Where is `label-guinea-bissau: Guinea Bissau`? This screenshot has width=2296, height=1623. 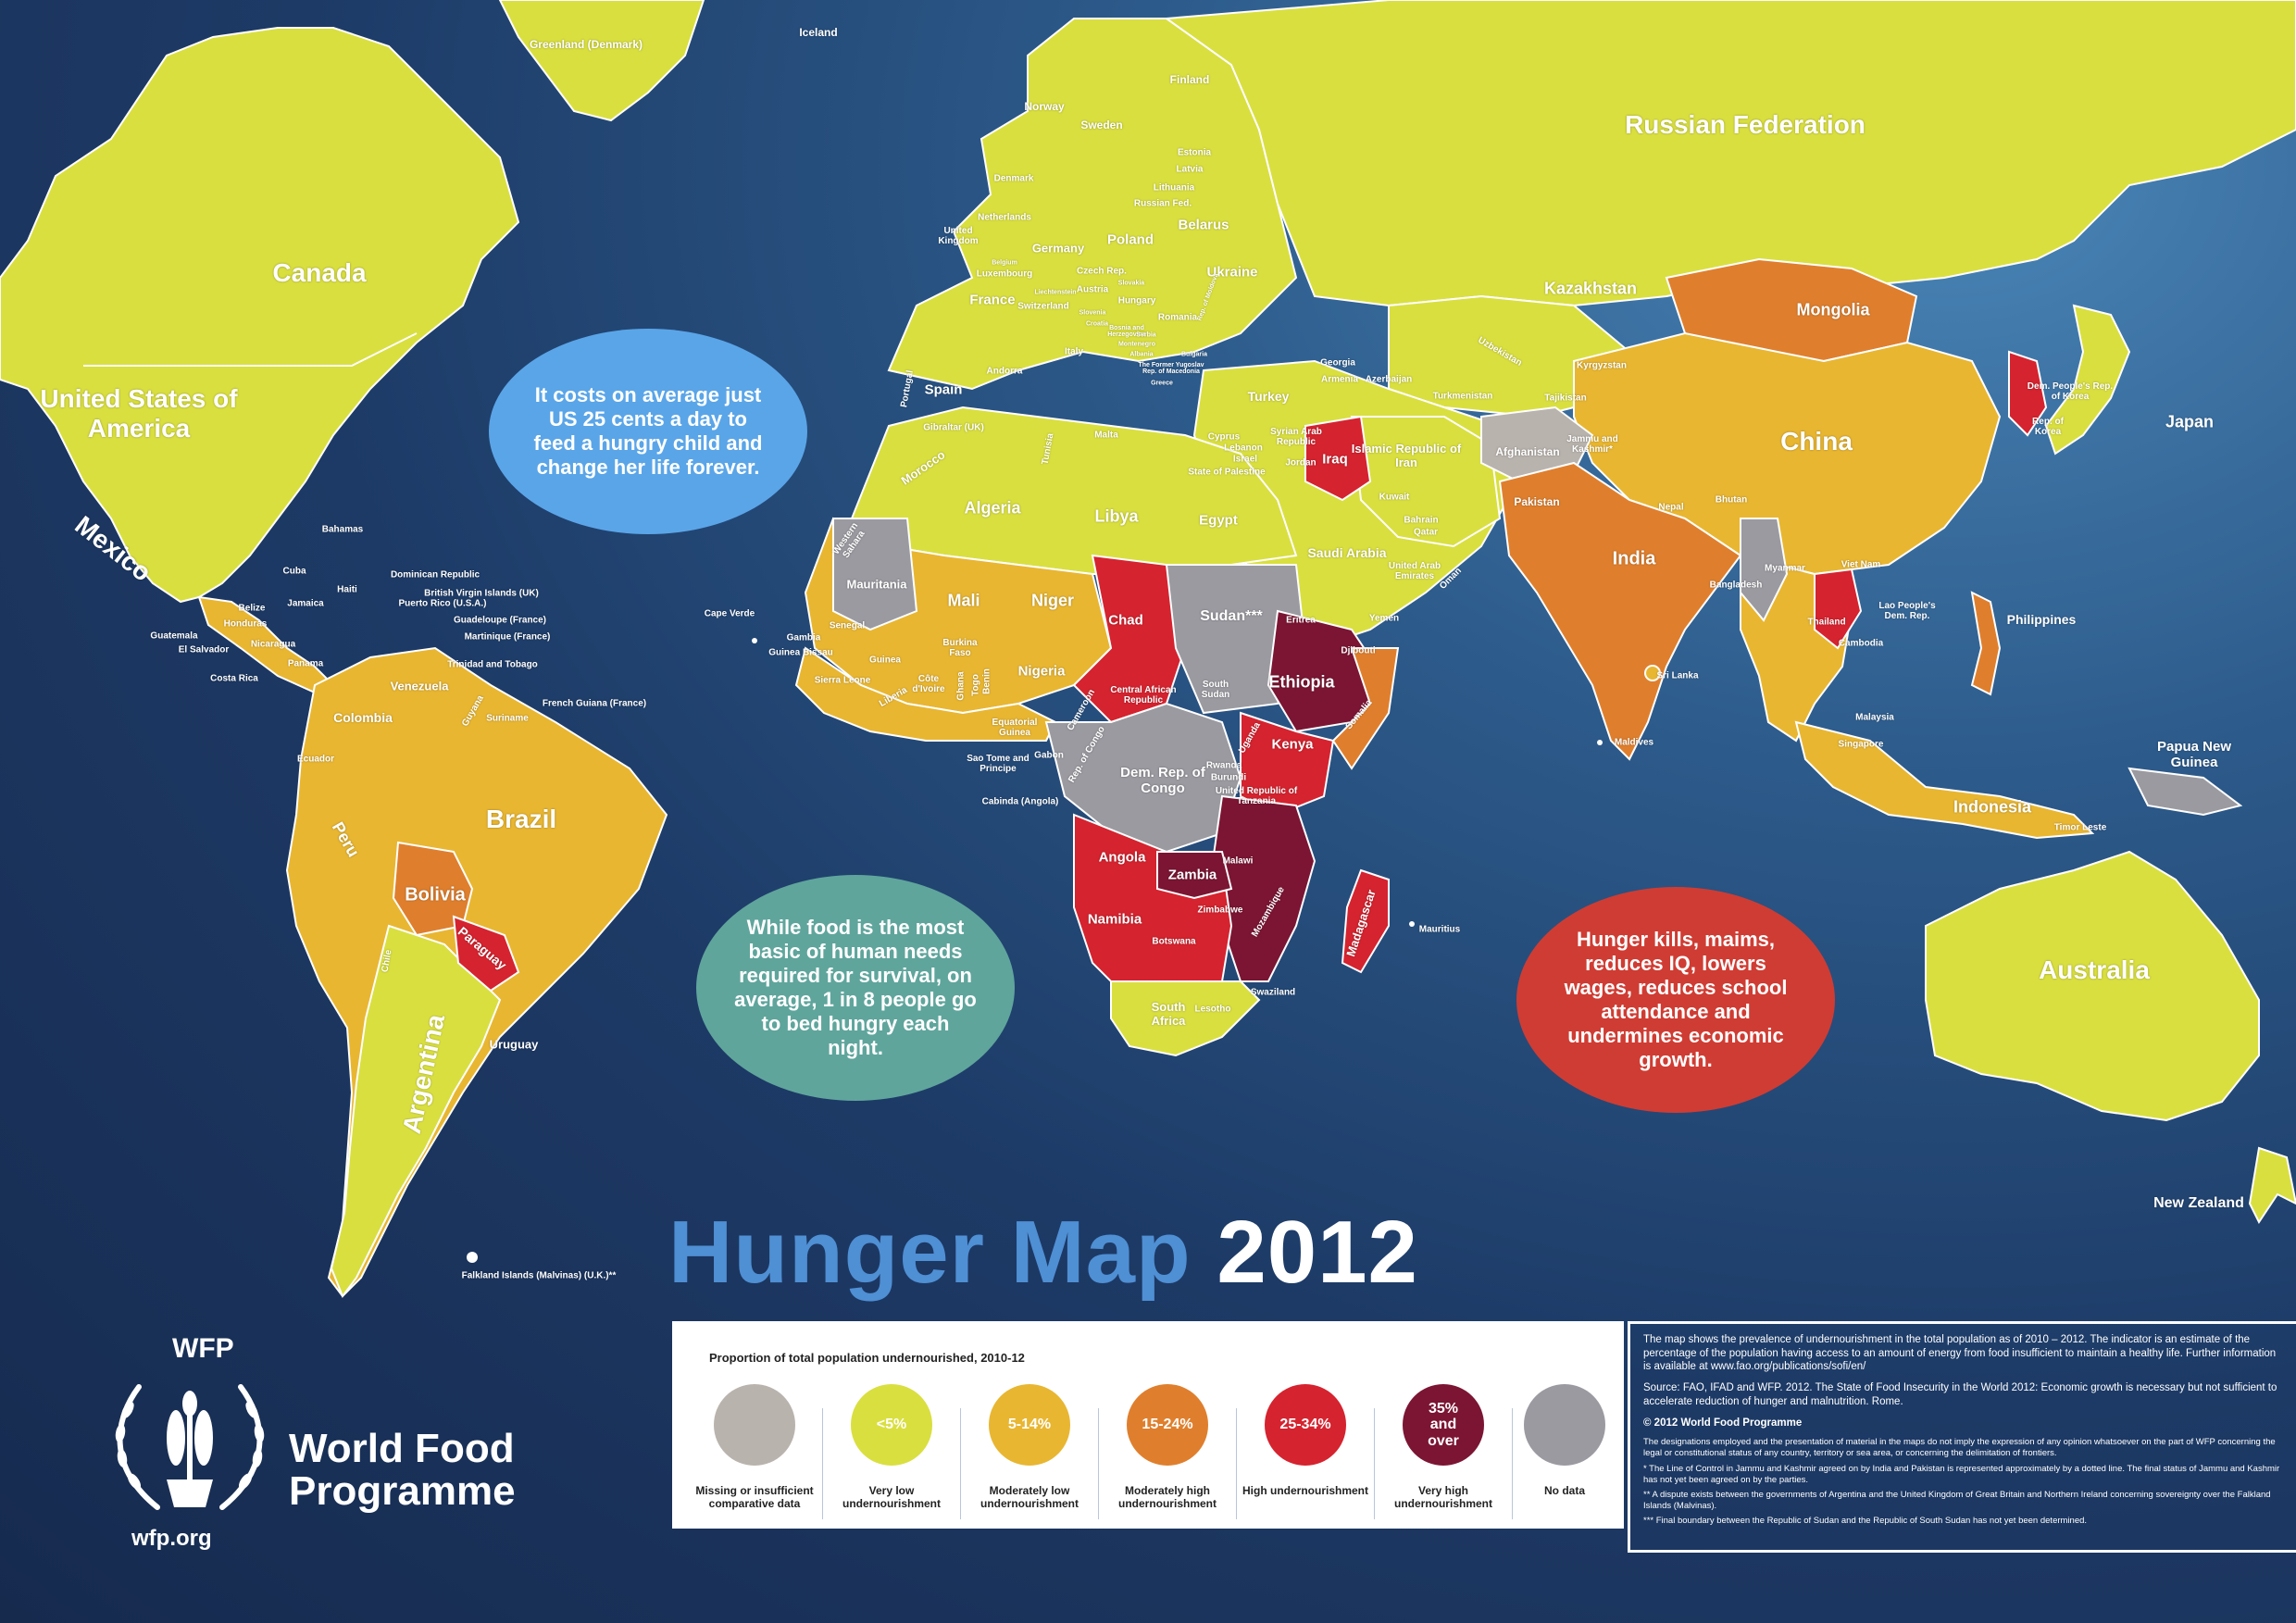 label-guinea-bissau: Guinea Bissau is located at coordinates (800, 652).